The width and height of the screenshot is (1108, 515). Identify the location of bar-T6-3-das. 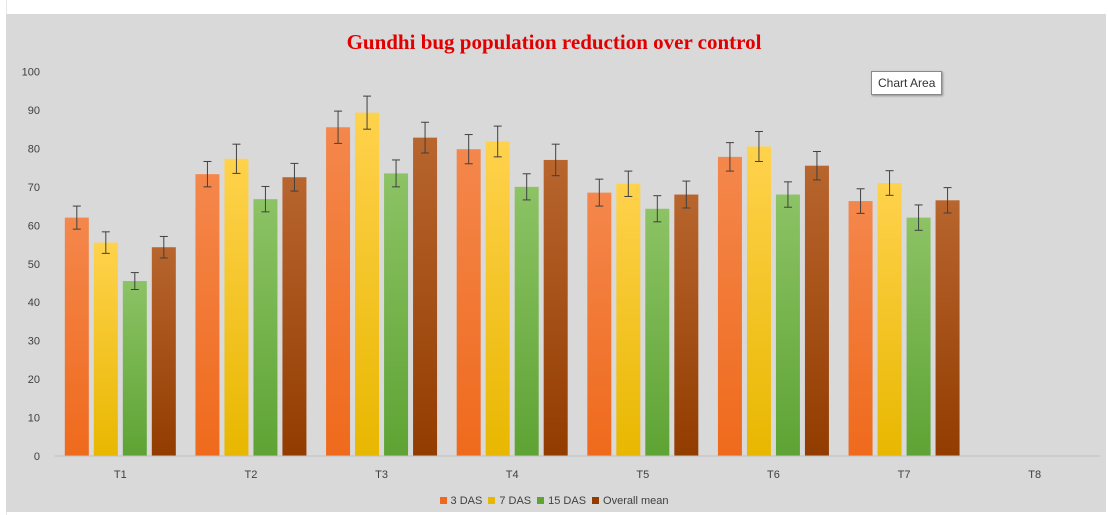
(729, 306).